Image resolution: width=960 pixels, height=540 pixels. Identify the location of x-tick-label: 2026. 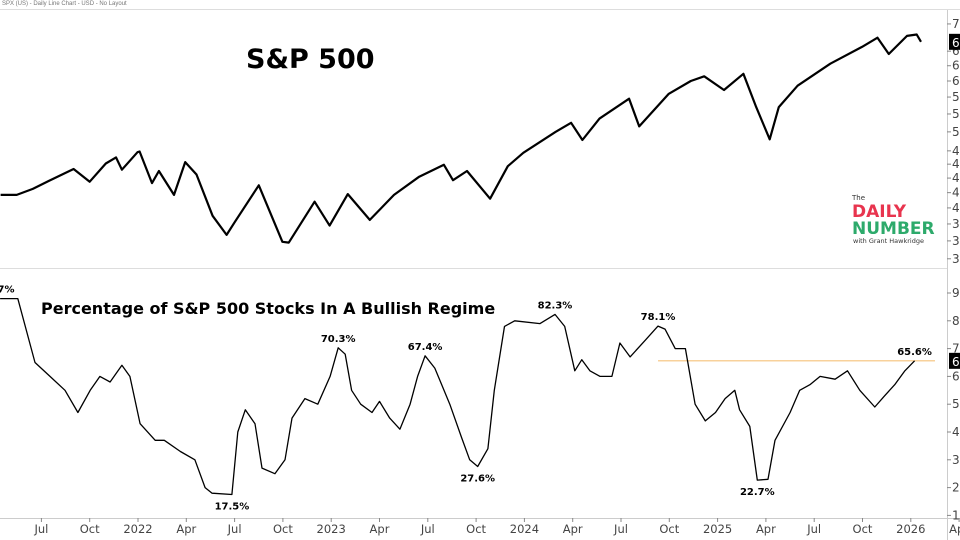
(910, 529).